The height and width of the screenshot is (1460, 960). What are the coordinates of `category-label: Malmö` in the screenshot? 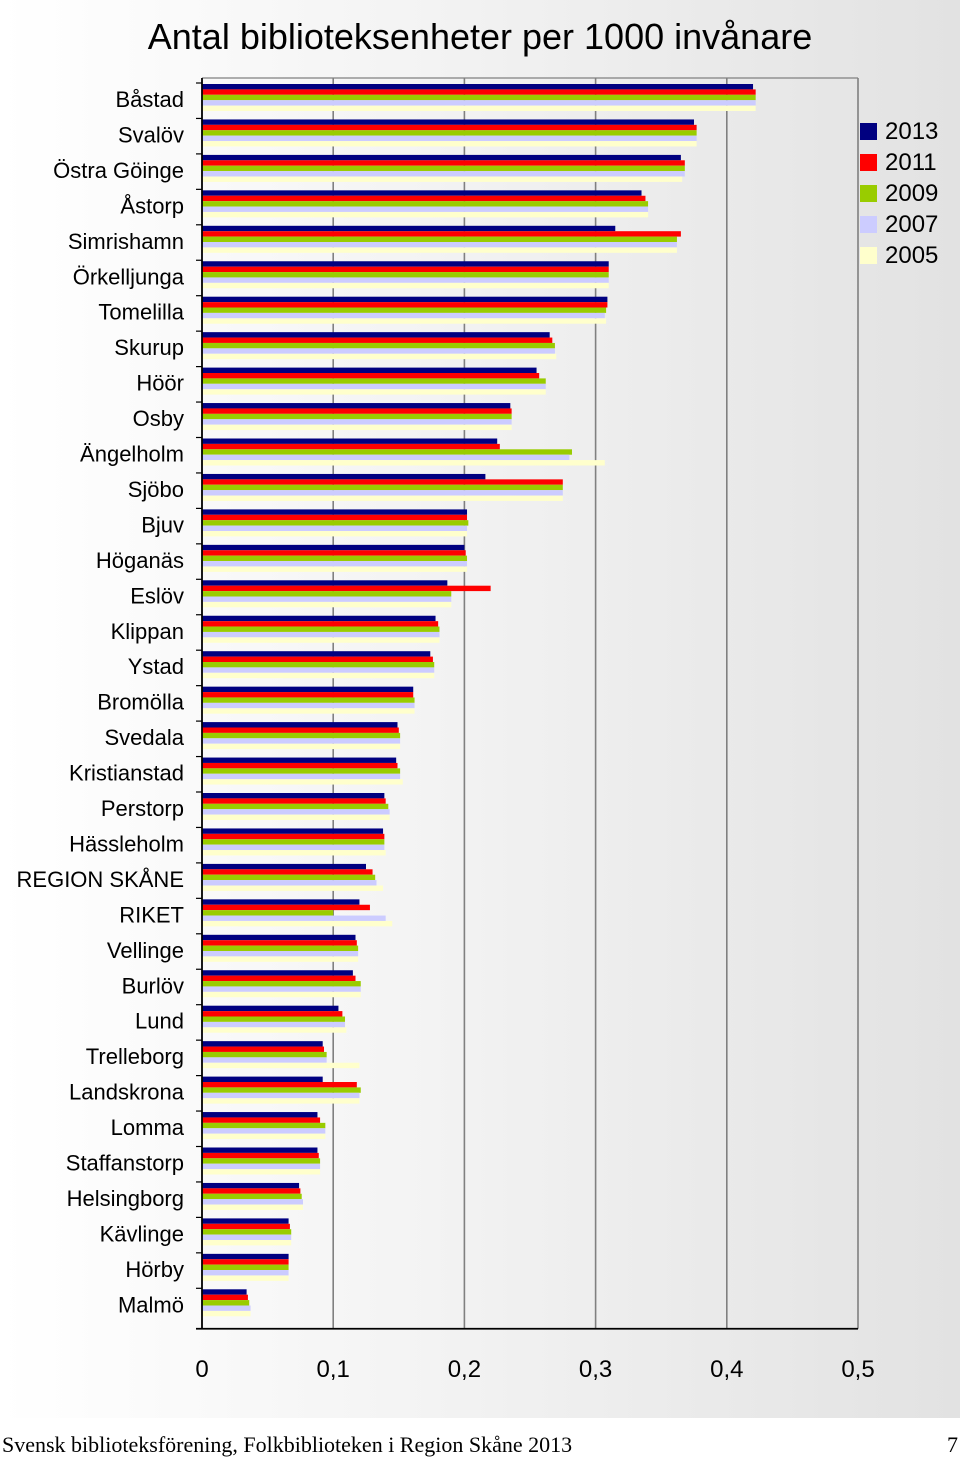 It's located at (151, 1304).